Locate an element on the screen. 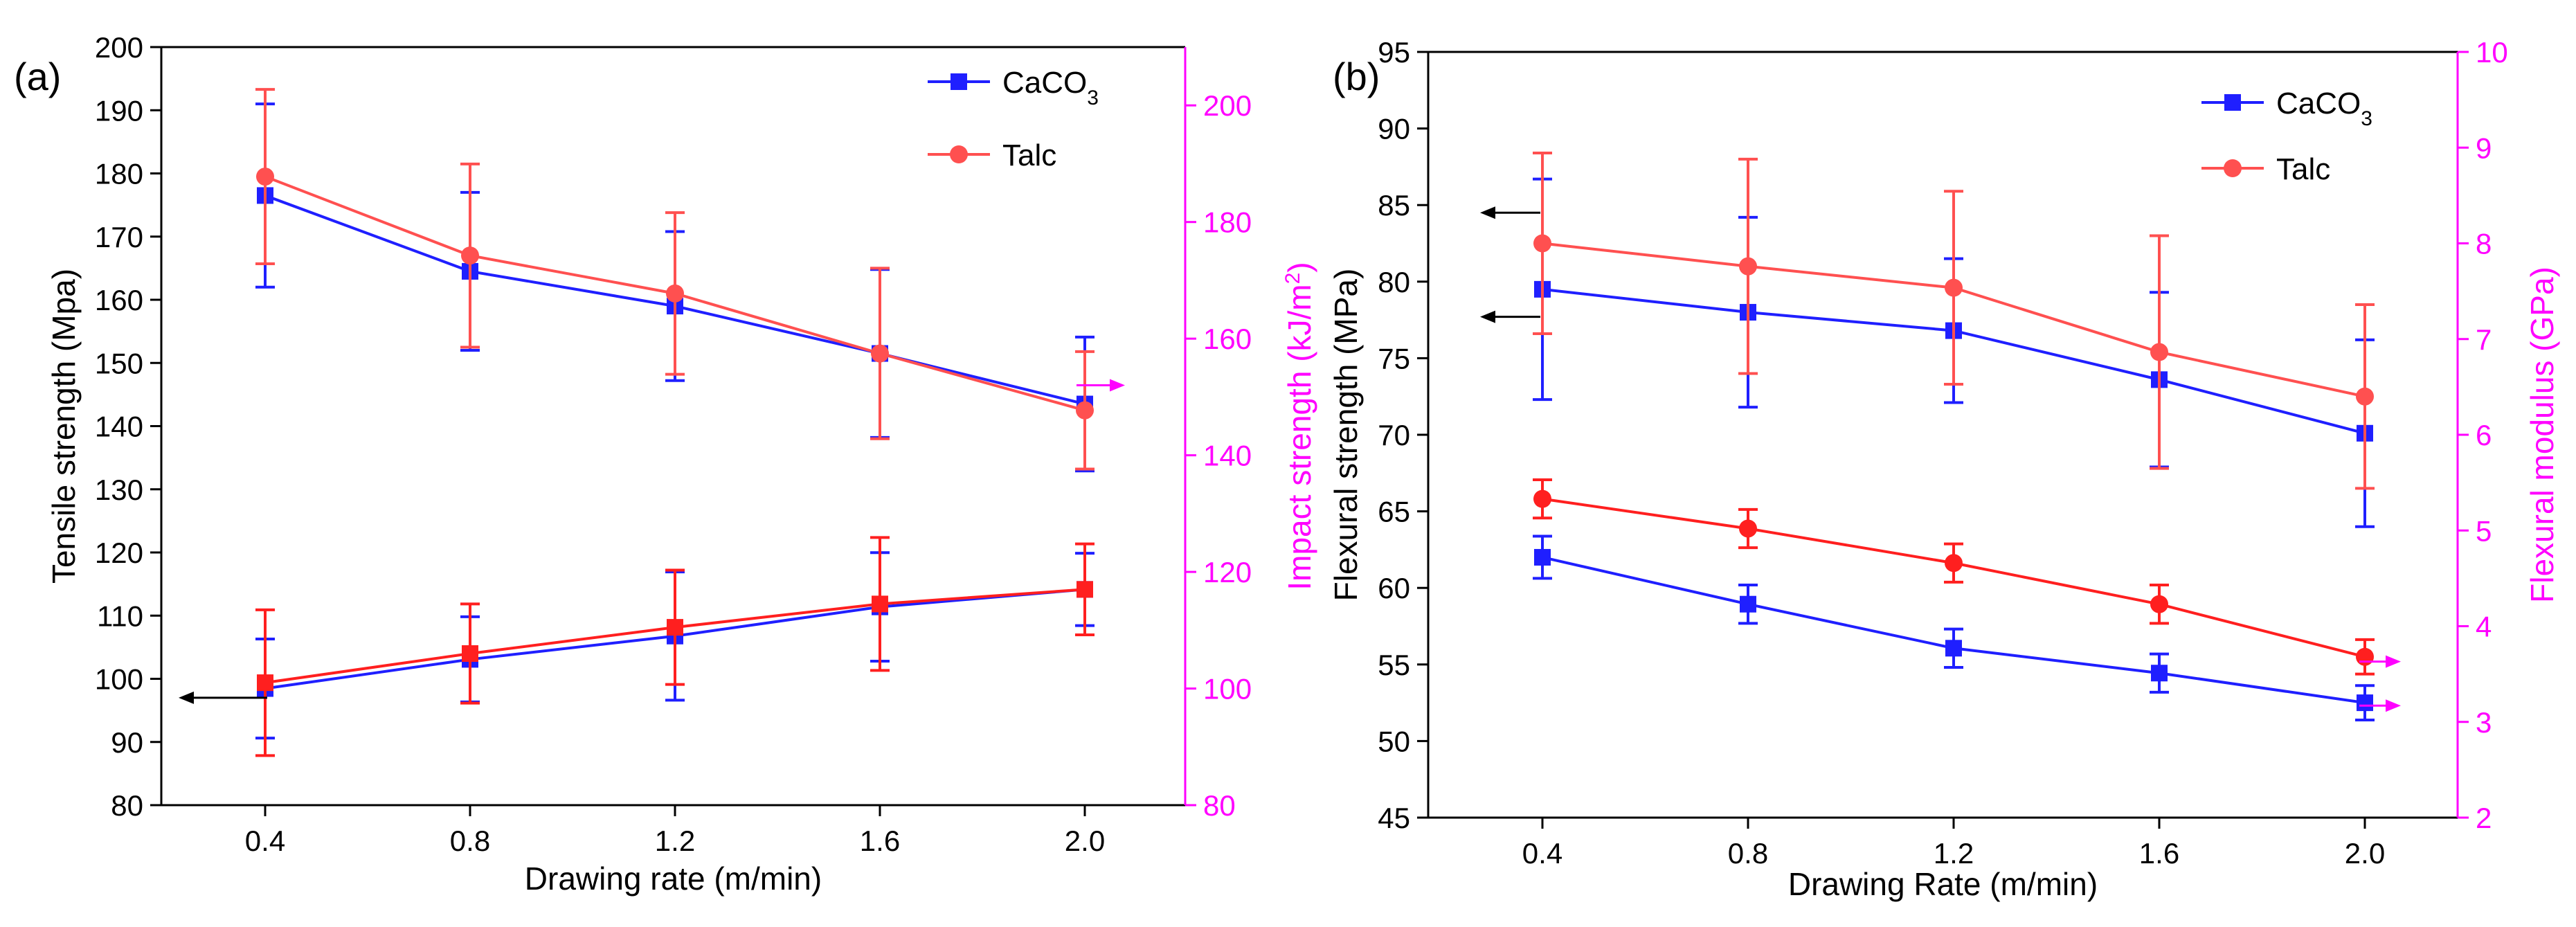 Image resolution: width=2576 pixels, height=927 pixels. y-axis-left-title: Flexural strength (MPa) is located at coordinates (1346, 435).